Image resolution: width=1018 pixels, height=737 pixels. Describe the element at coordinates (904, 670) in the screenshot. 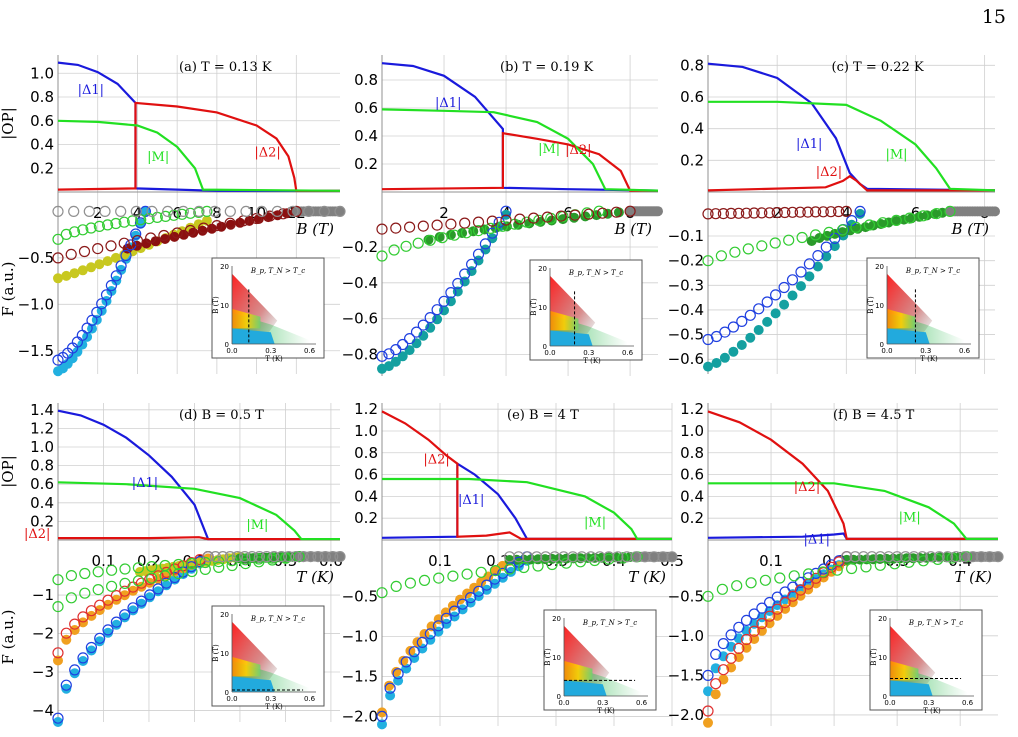

I see `inset-region-orange` at that location.